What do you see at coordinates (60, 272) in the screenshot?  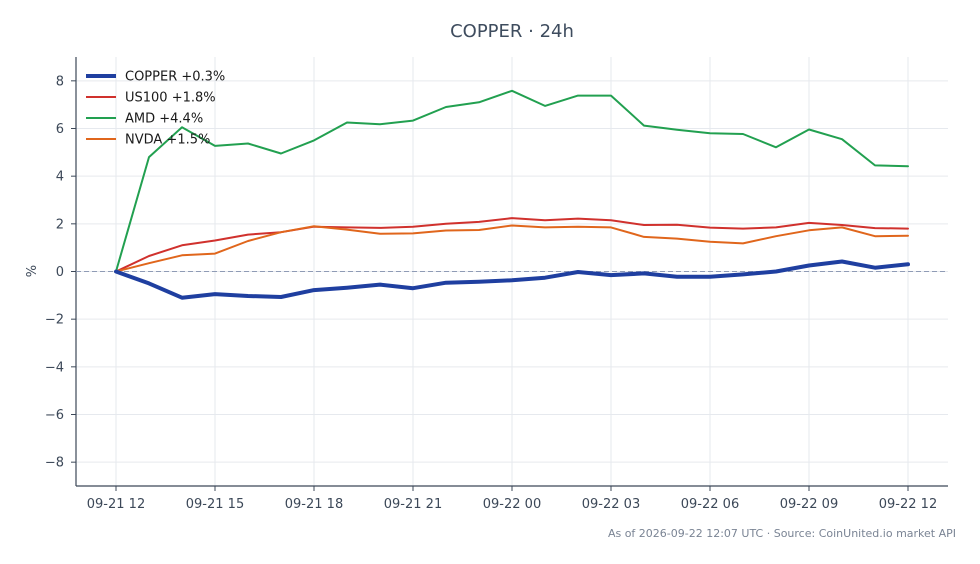 I see `y-tick-label: 0` at bounding box center [60, 272].